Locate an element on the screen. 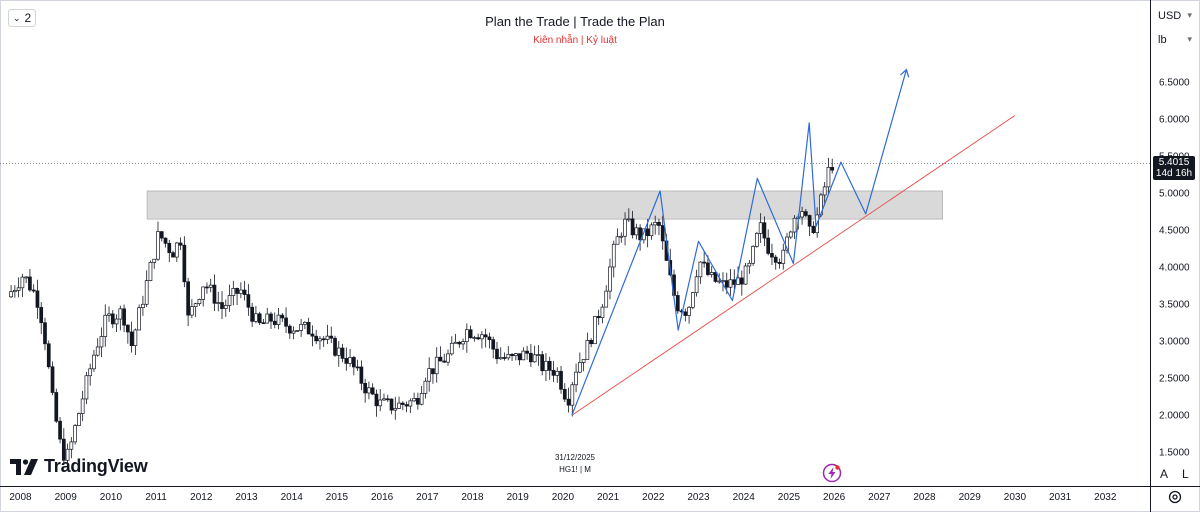  resistance-zone is located at coordinates (544, 205).